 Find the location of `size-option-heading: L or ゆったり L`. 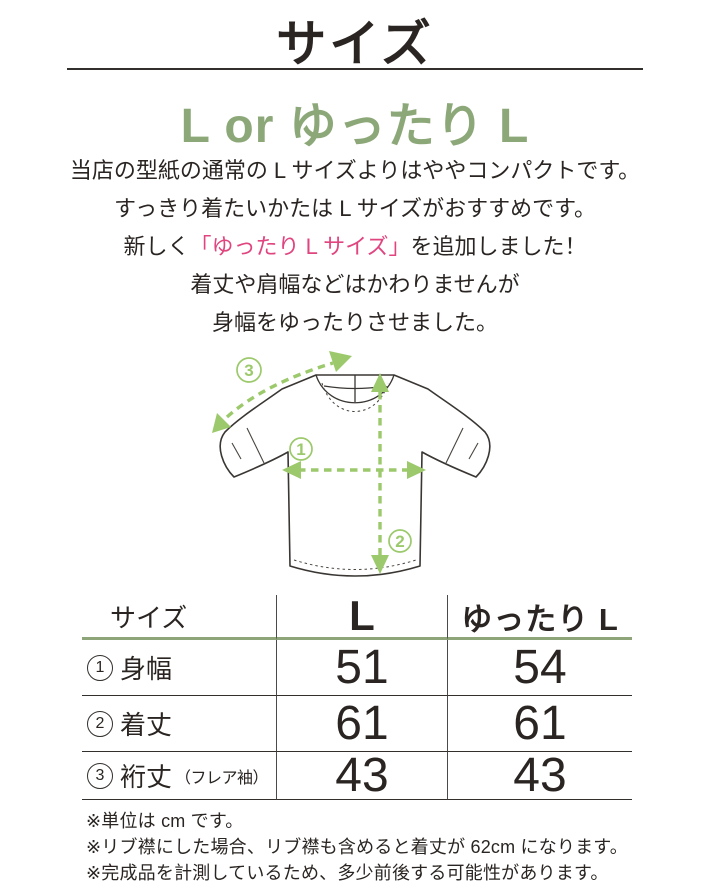

size-option-heading: L or ゆったり L is located at coordinates (355, 126).